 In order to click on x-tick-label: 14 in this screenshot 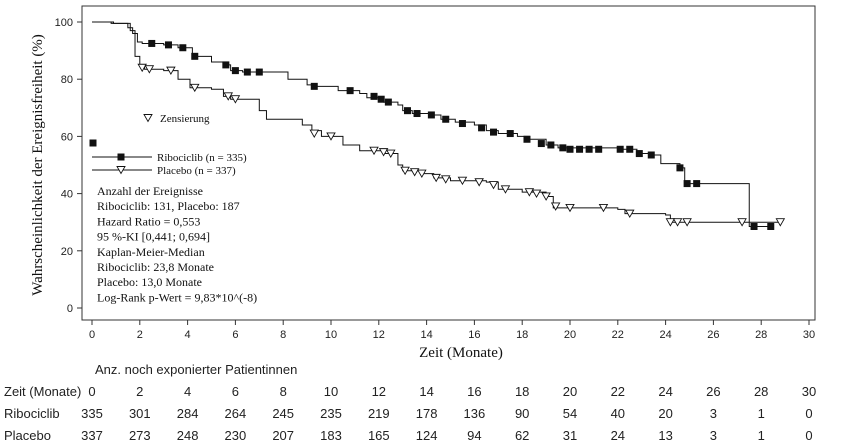, I will do `click(426, 335)`.